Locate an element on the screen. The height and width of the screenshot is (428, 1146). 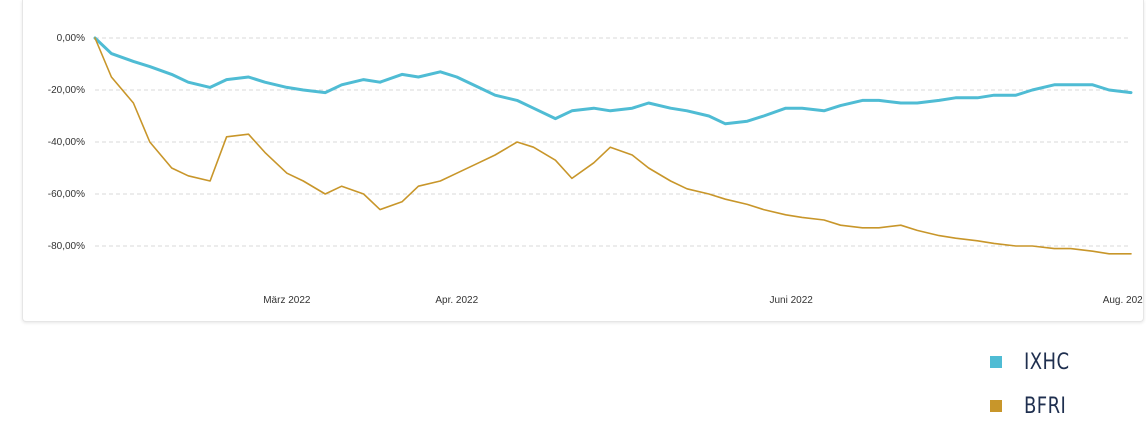
x-tick-label: März 2022 is located at coordinates (287, 300).